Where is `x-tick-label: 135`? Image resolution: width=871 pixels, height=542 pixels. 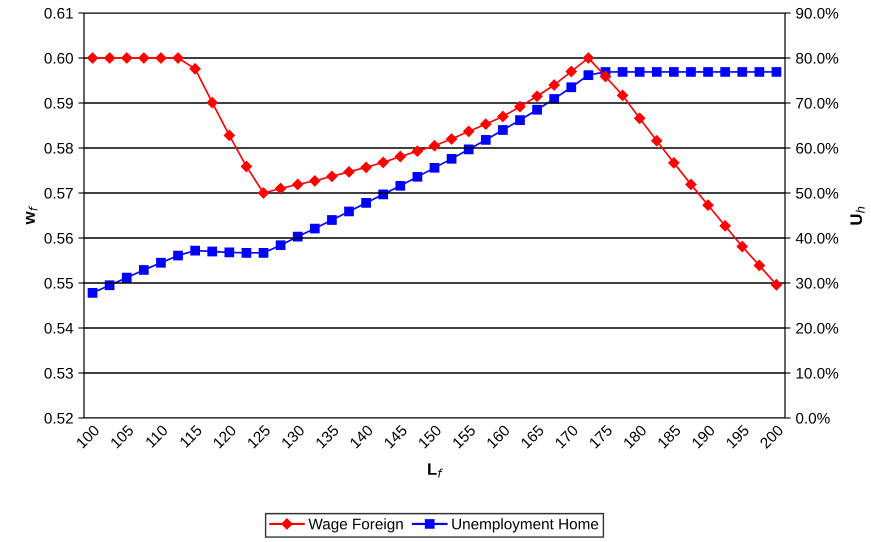 x-tick-label: 135 is located at coordinates (327, 436).